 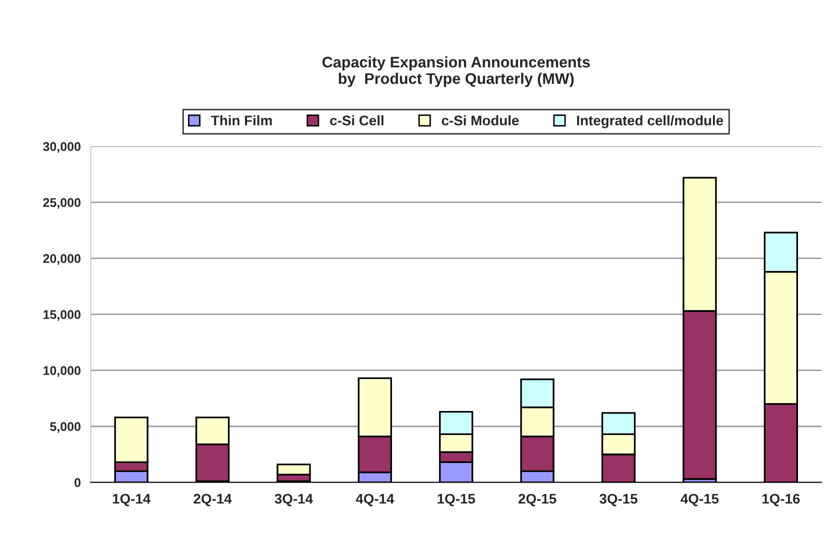 What do you see at coordinates (62, 315) in the screenshot?
I see `y-tick-label: 15,000` at bounding box center [62, 315].